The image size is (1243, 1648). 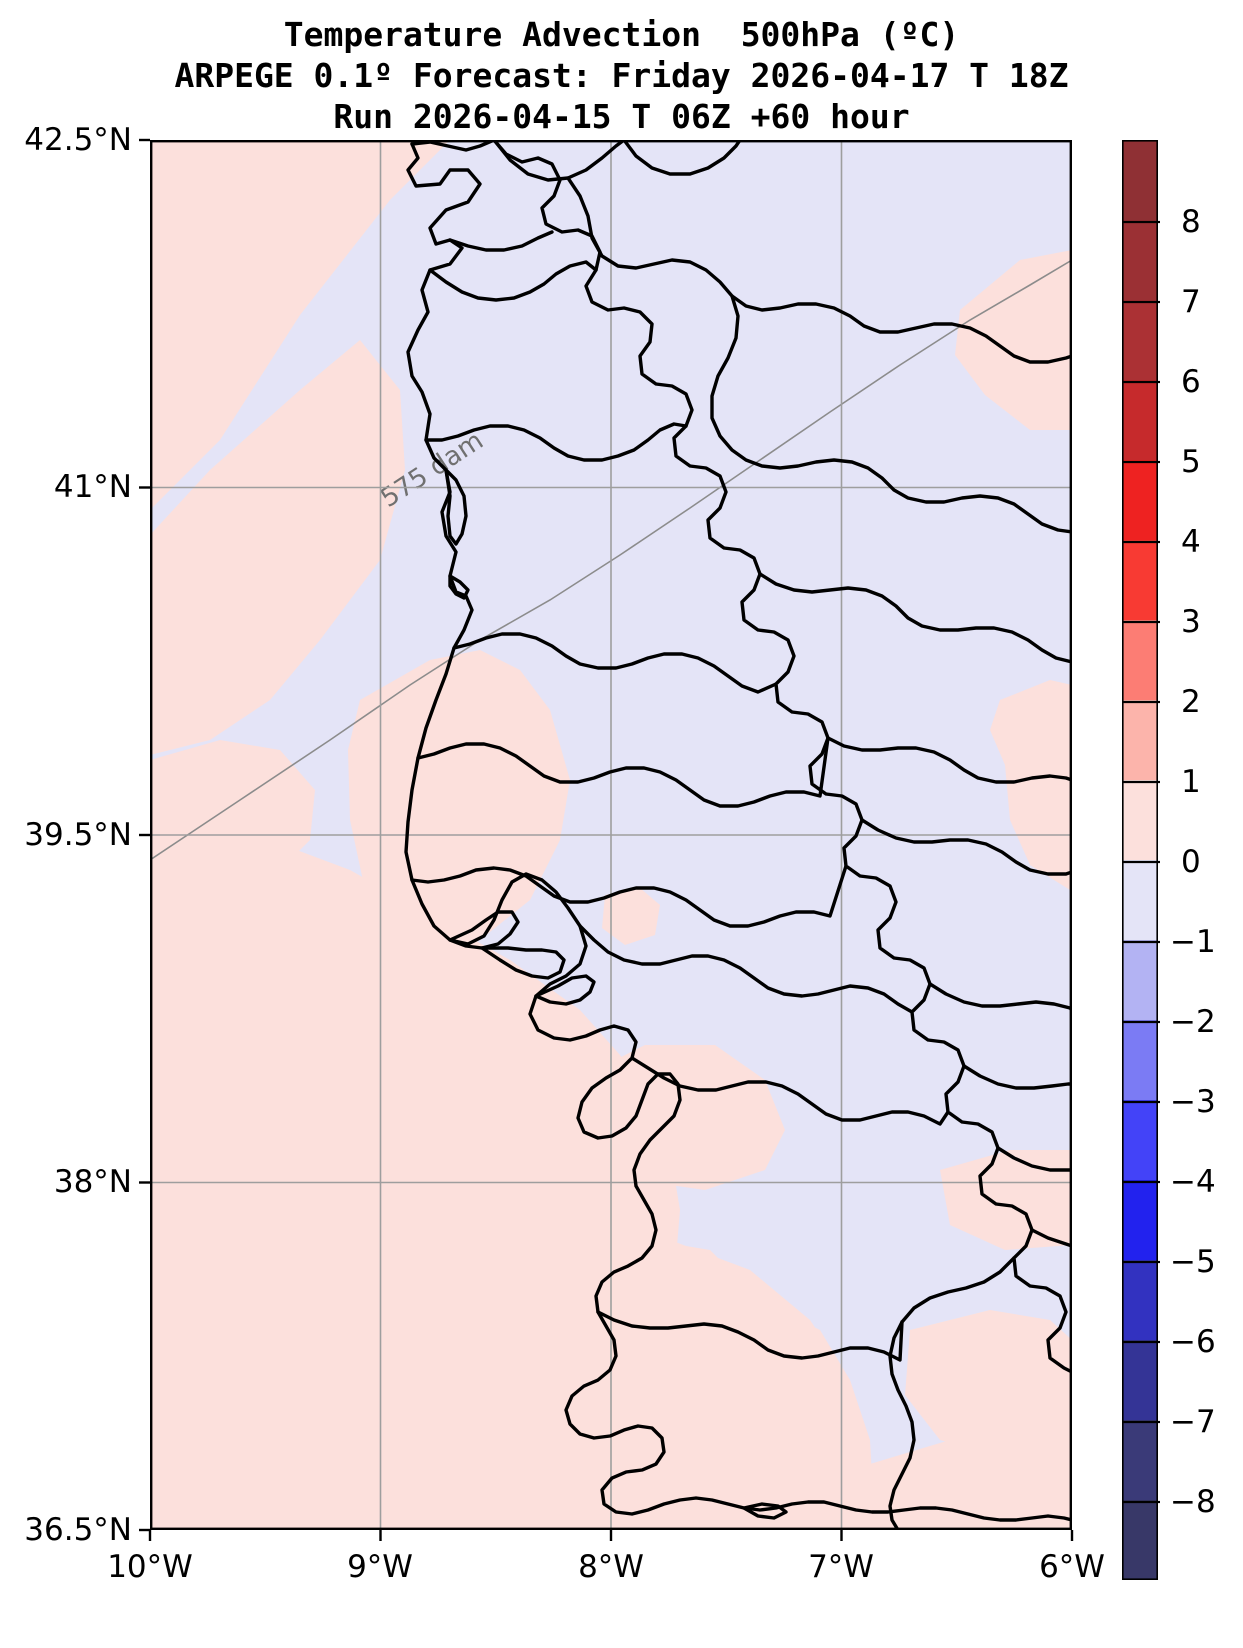 I want to click on colorbar-tick-7: 7, so click(x=1191, y=302).